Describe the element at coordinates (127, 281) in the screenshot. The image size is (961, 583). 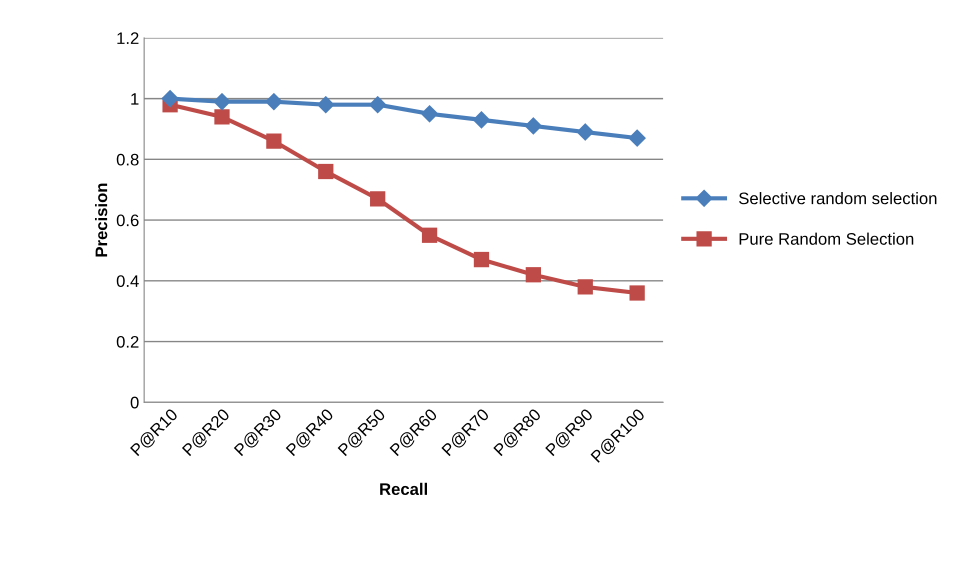
I see `y-tick-label: 0.4` at that location.